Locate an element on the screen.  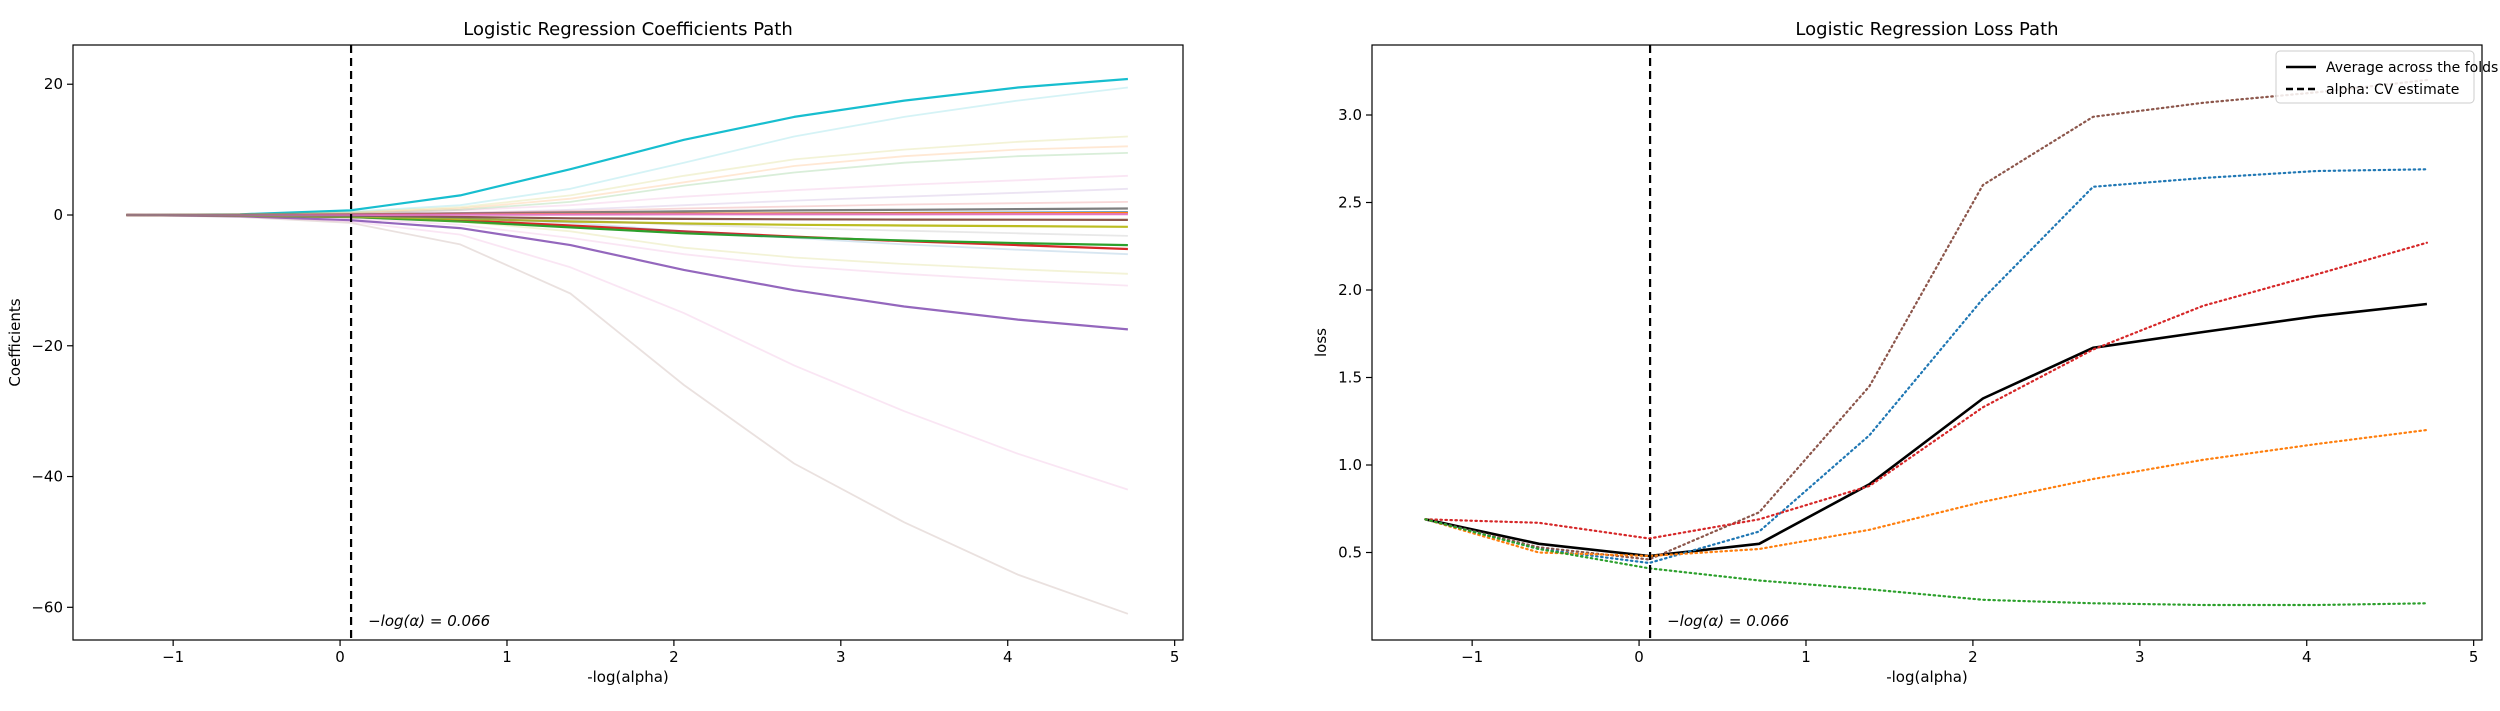
y-tick-label: −20 is located at coordinates (47, 346).